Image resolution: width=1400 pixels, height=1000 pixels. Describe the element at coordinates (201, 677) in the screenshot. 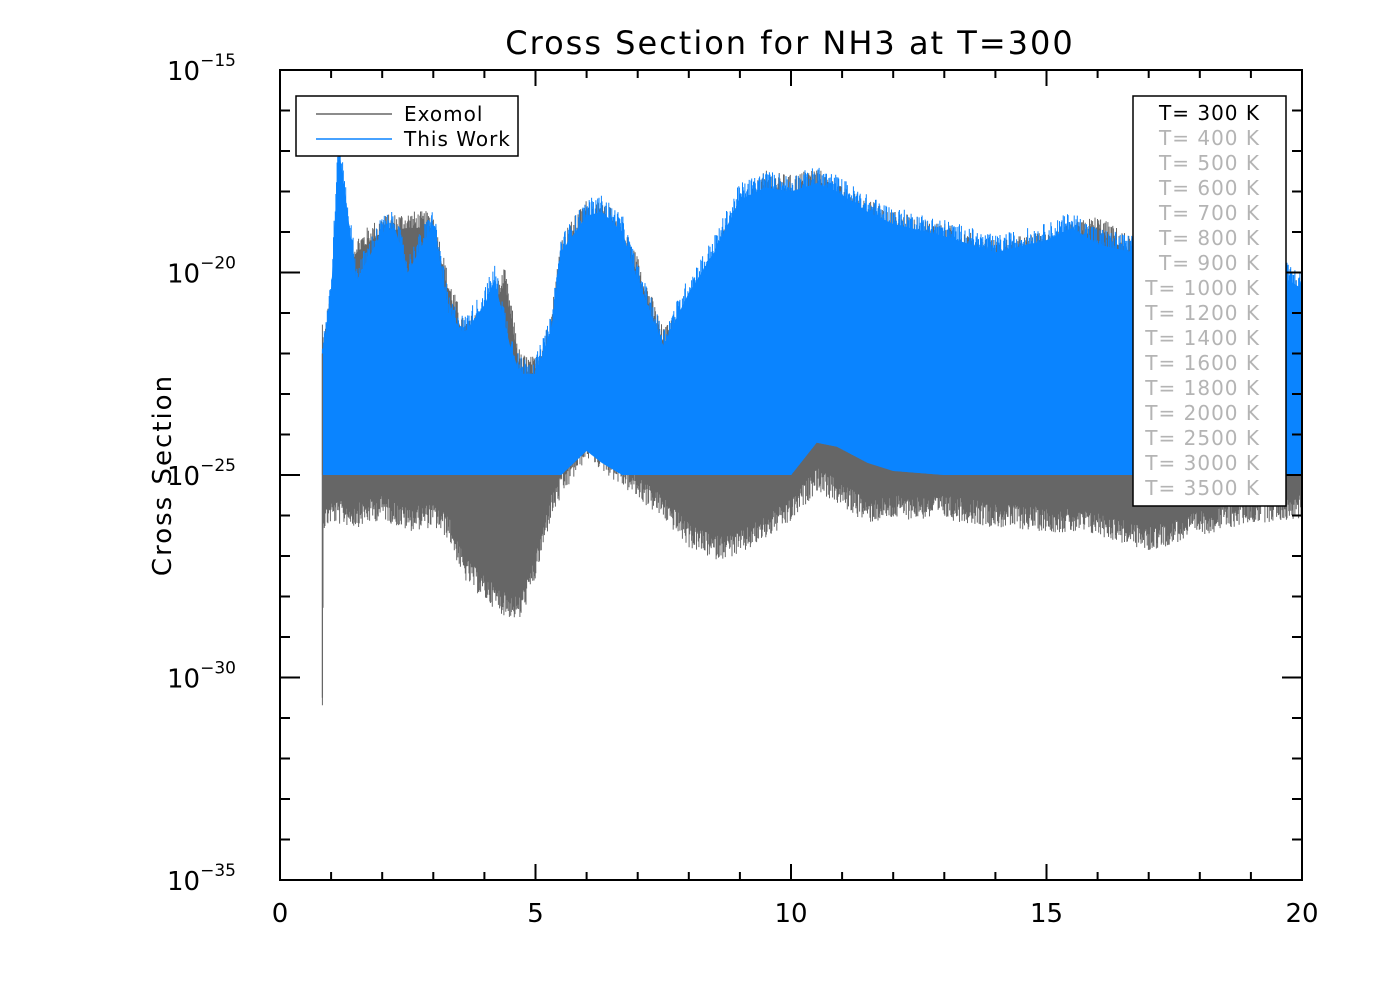

I see `y-tick-label: 10−30` at that location.